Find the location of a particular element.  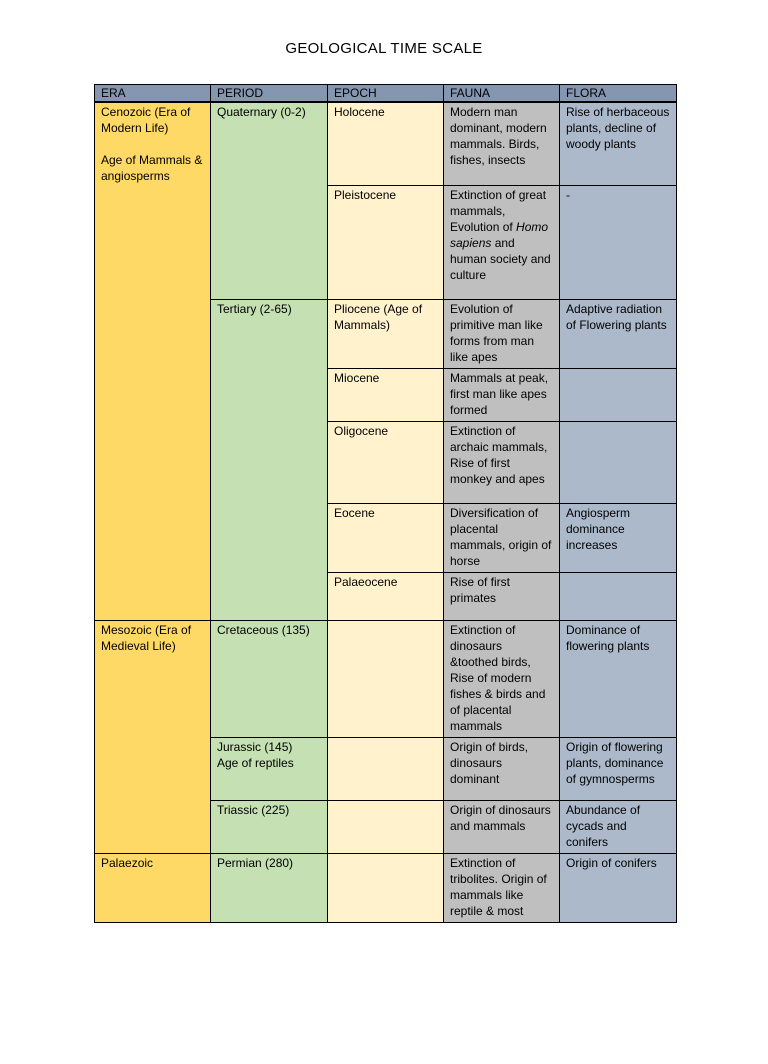

era-cenozoic-subtitle: Age of Mammals & angiosperms is located at coordinates (152, 168).